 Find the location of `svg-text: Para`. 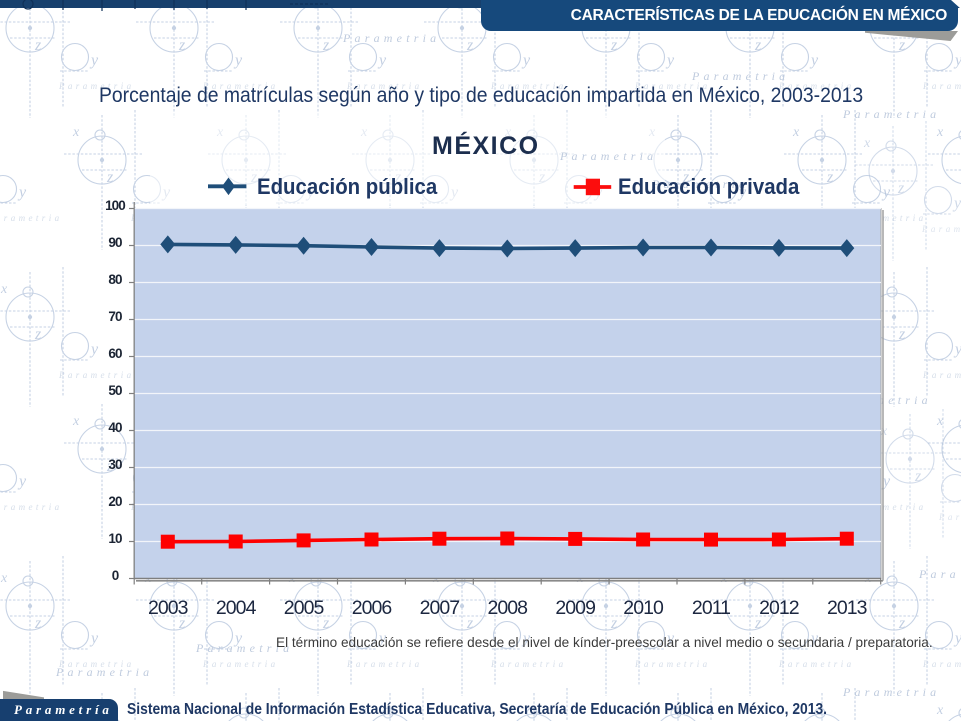

svg-text: Para is located at coordinates (939, 574).